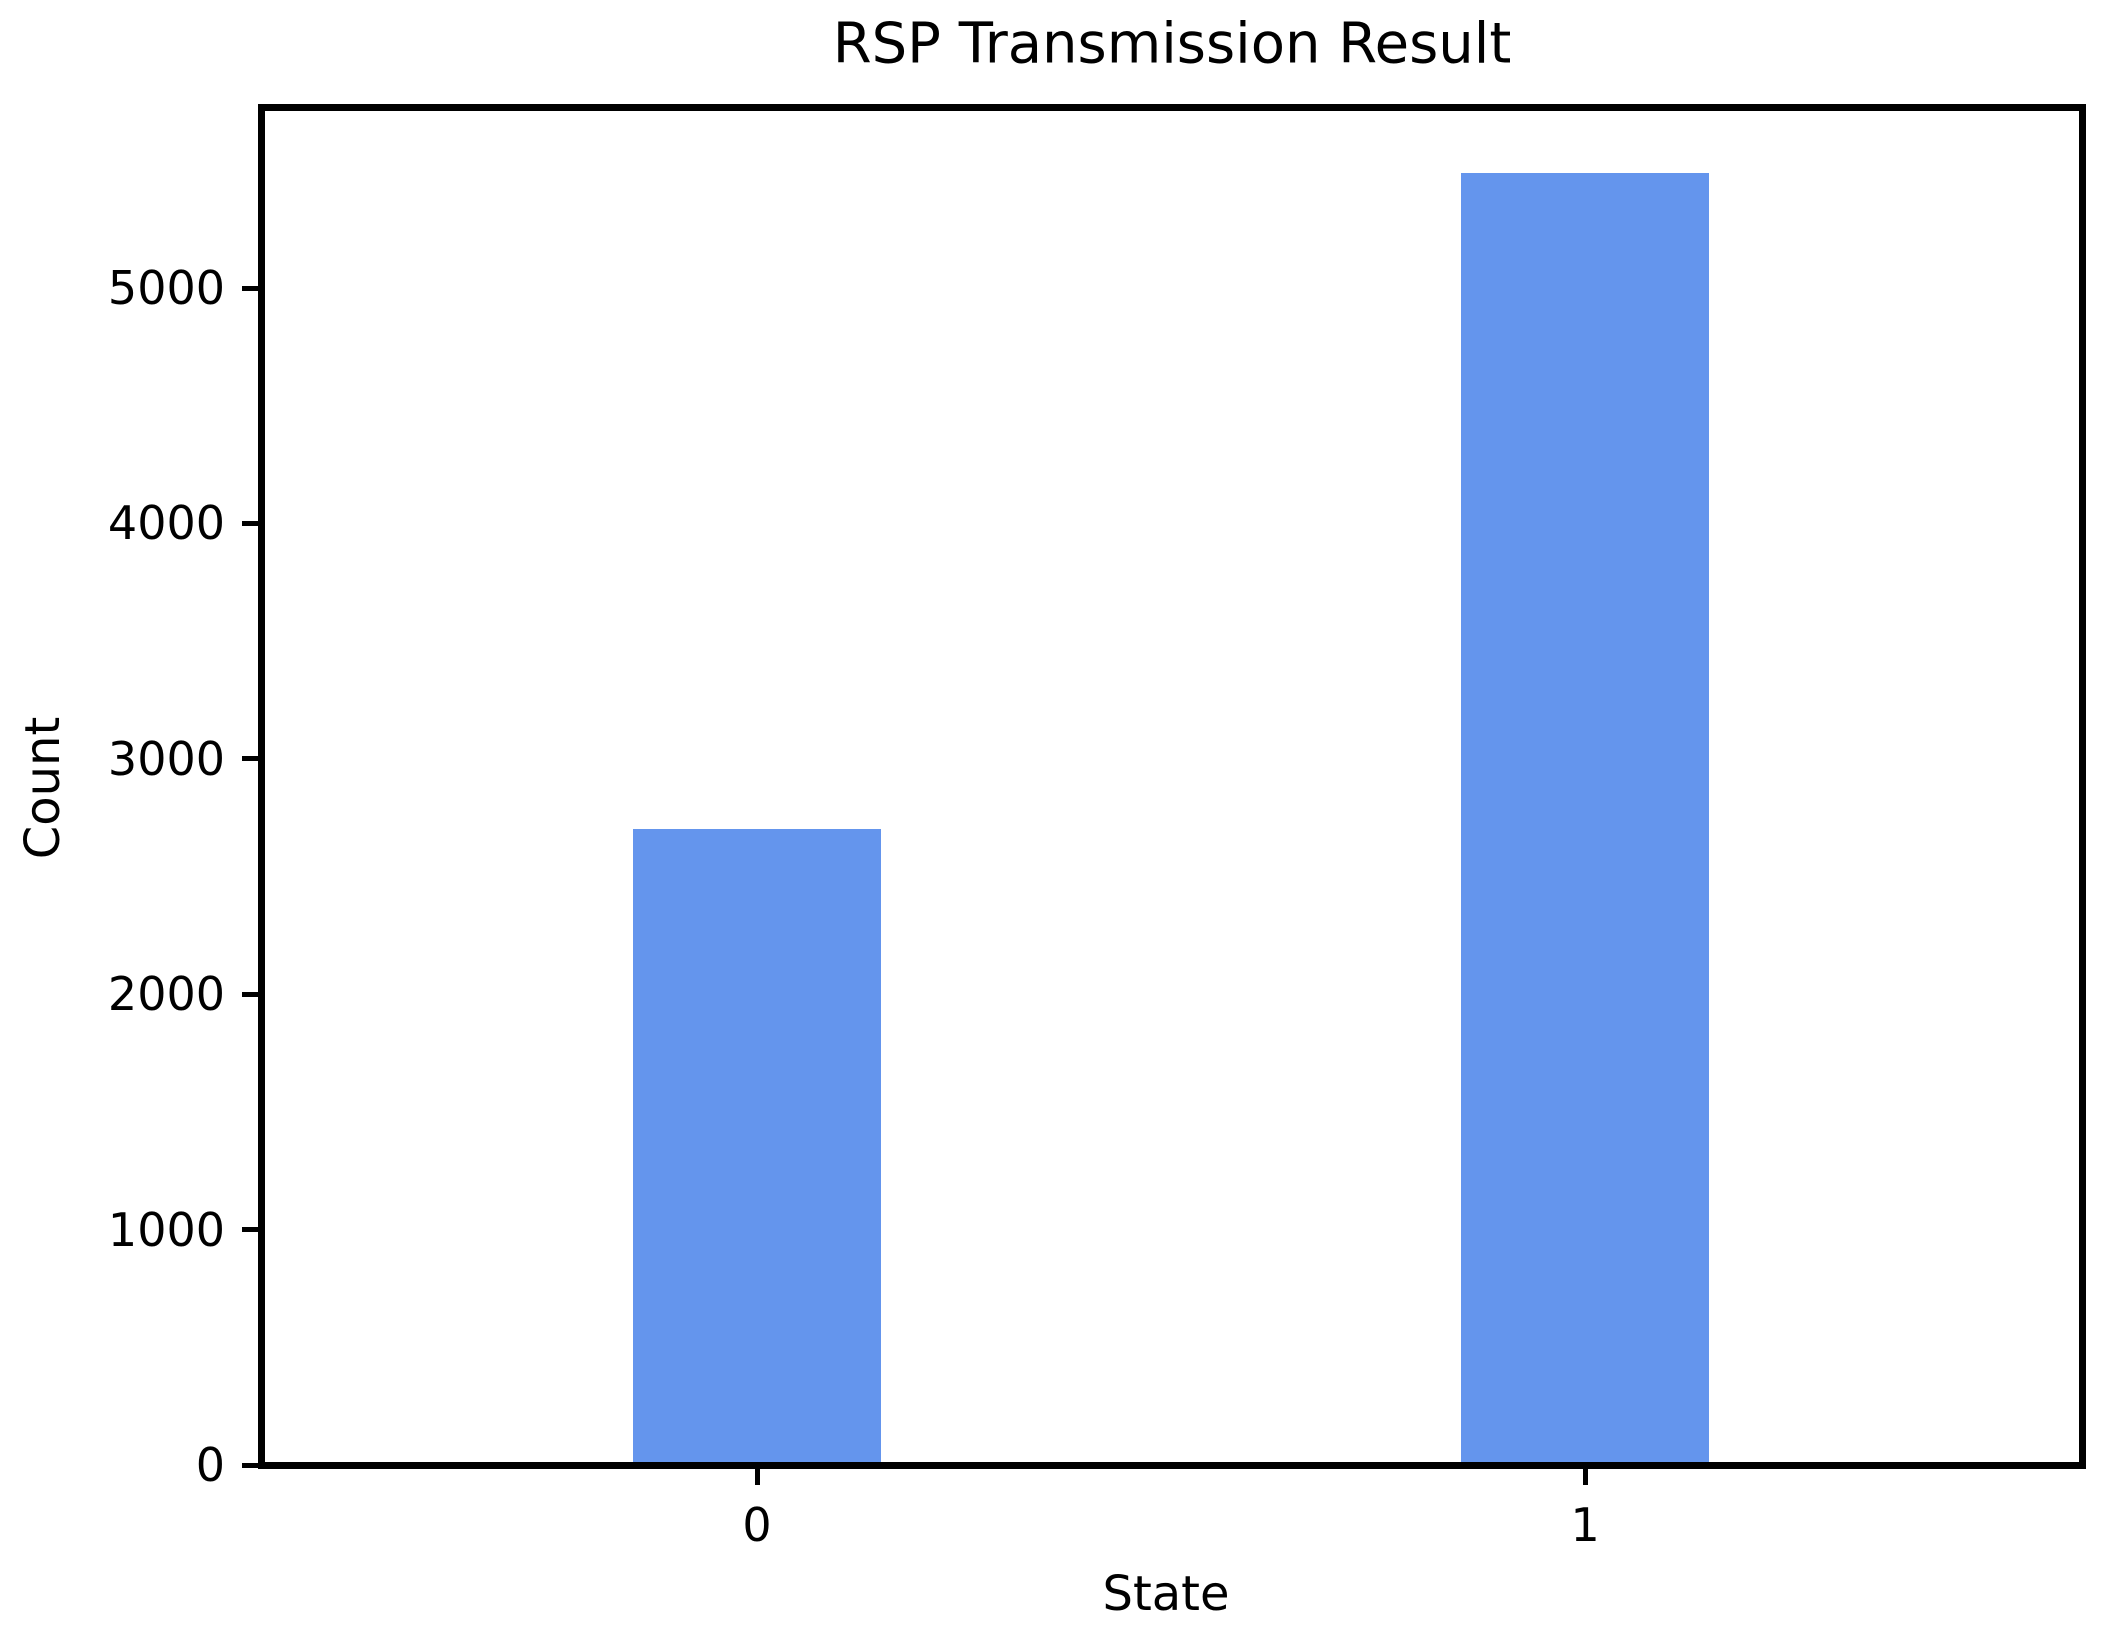 The width and height of the screenshot is (2120, 1644). I want to click on y-tick-label-4000: 4000, so click(166, 523).